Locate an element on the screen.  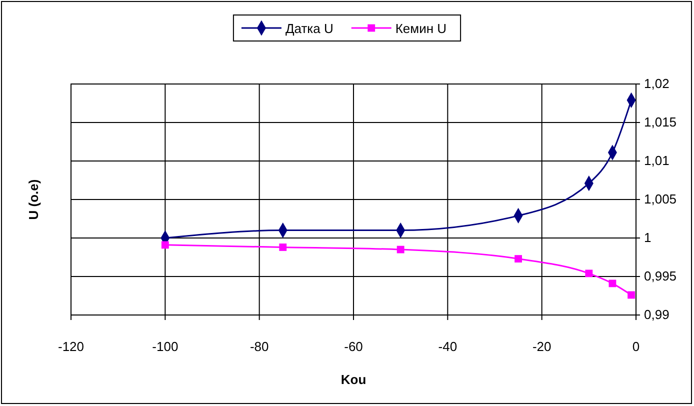
y-tick-label: 1 is located at coordinates (648, 238).